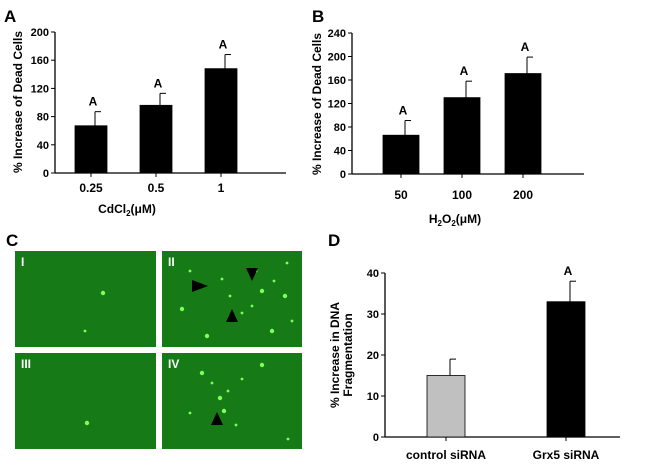  What do you see at coordinates (318, 16) in the screenshot?
I see `panel-letter-b: B` at bounding box center [318, 16].